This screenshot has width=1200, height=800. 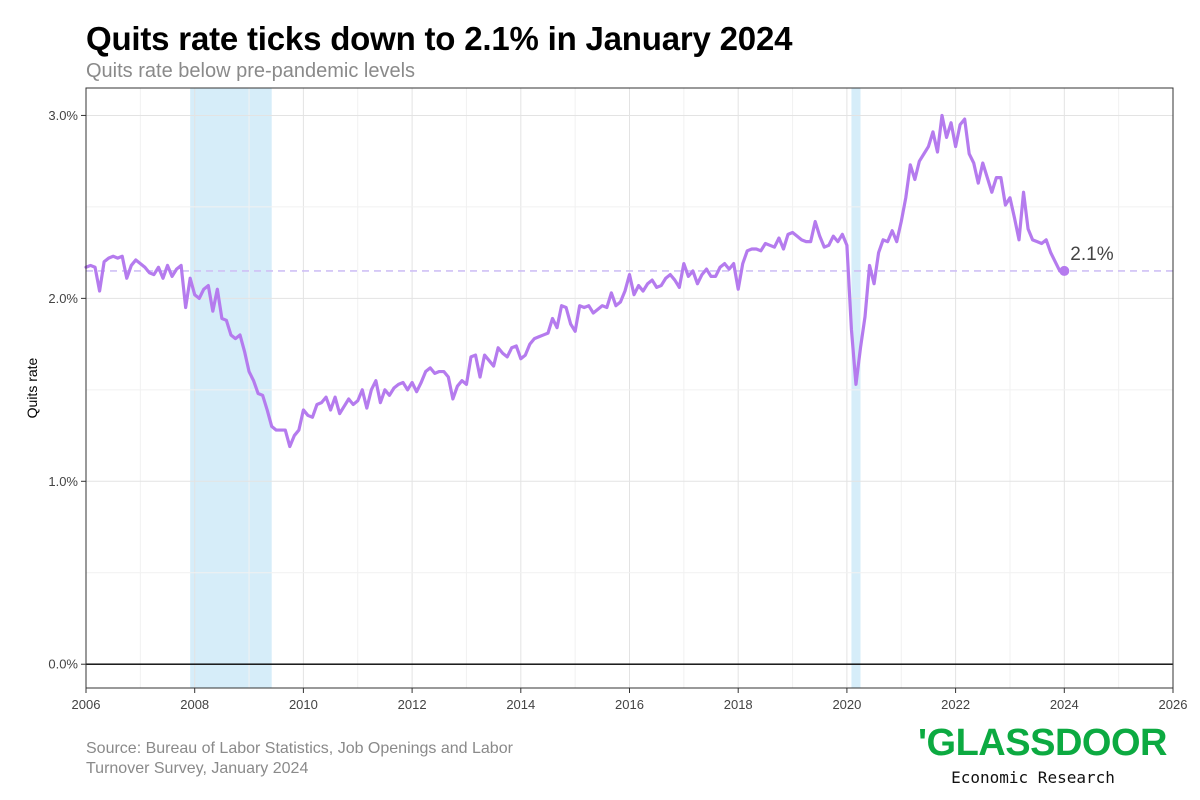 What do you see at coordinates (1064, 270) in the screenshot?
I see `end-point` at bounding box center [1064, 270].